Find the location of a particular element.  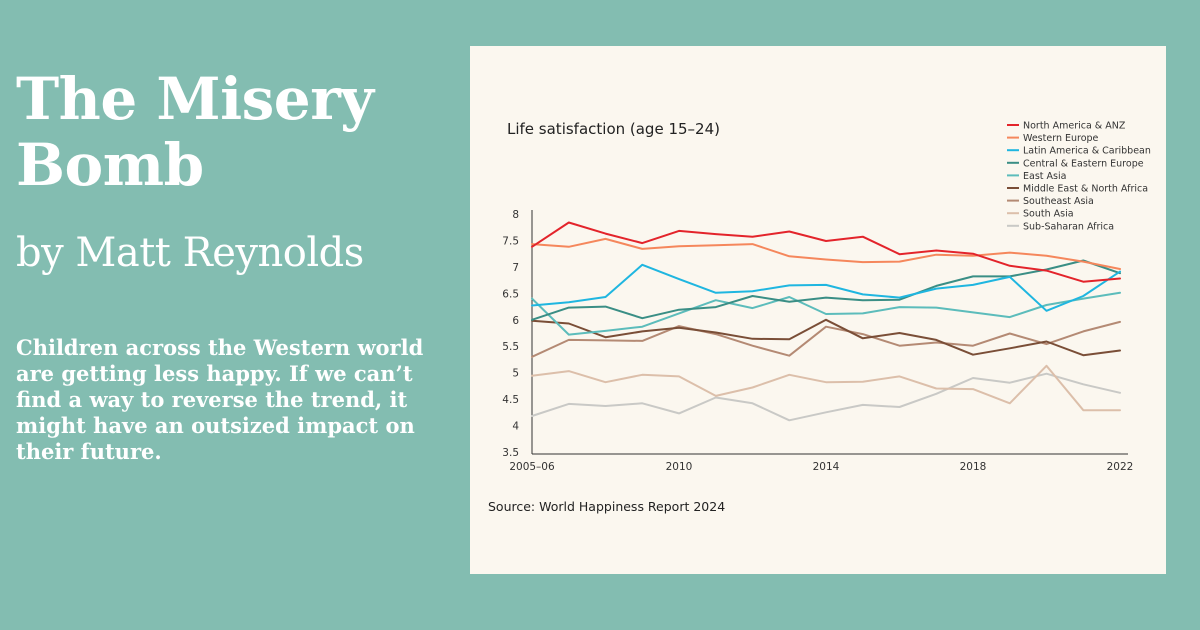

y-tick-label: 5.5 is located at coordinates (510, 347).